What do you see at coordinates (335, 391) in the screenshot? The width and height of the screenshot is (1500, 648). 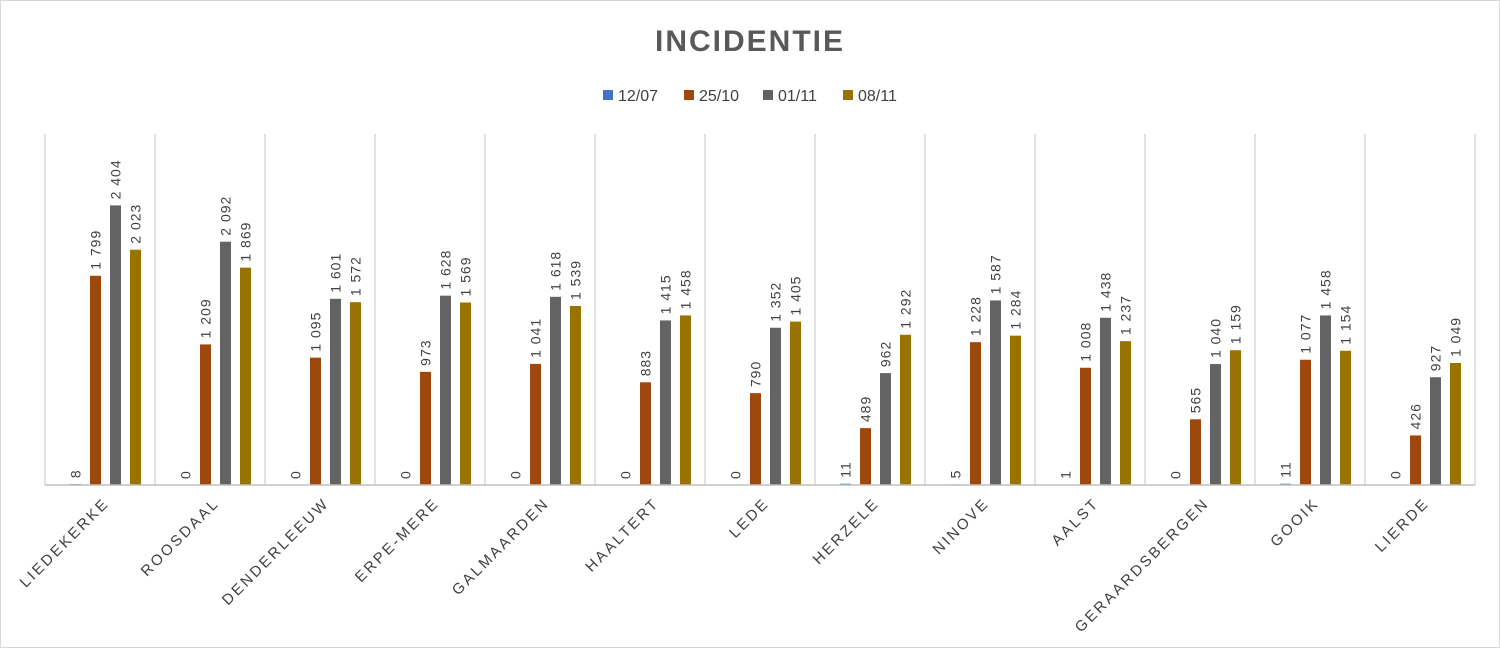 I see `bar-01-11-denderleeuw` at bounding box center [335, 391].